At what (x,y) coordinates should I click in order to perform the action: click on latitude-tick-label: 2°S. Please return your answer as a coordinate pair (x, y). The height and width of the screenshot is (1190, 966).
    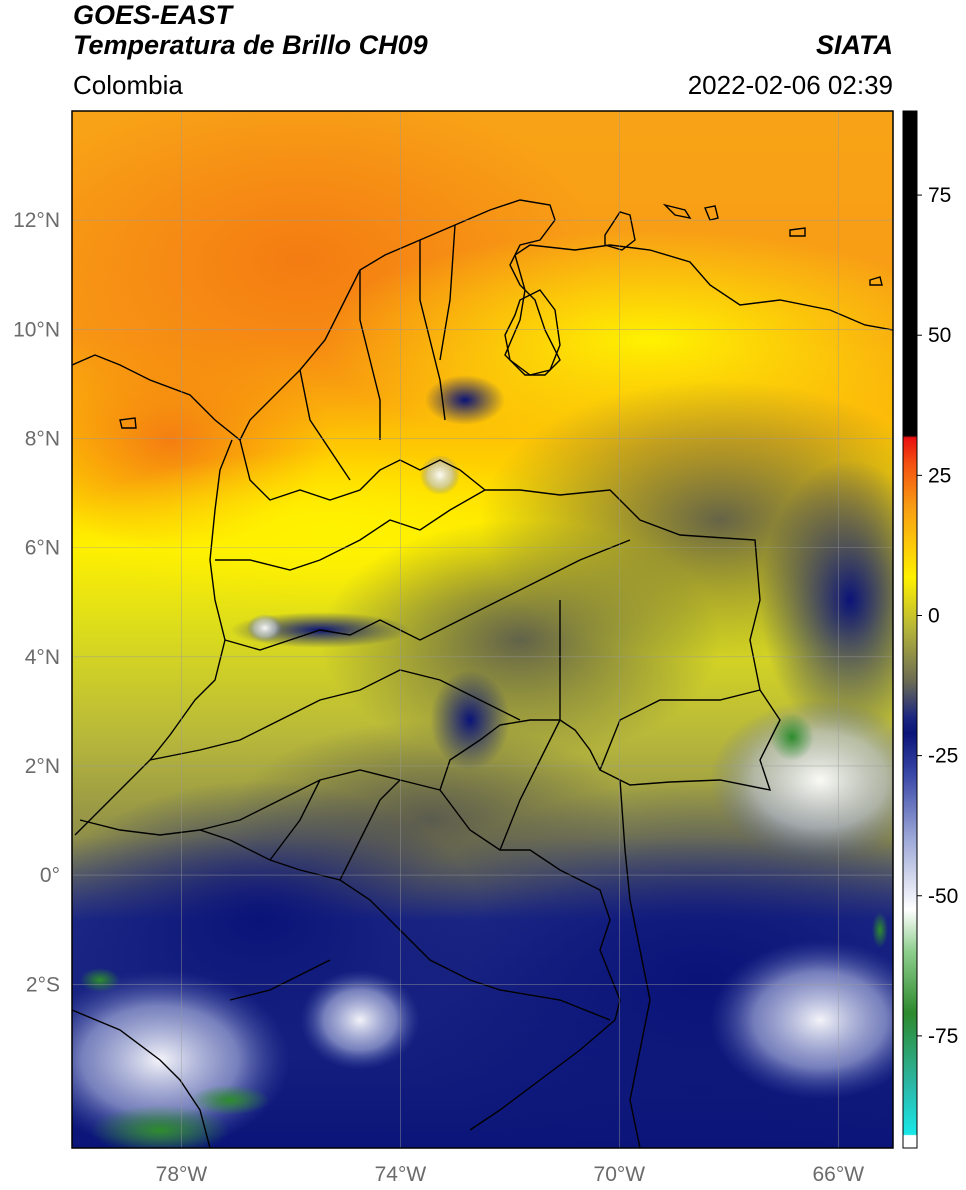
    Looking at the image, I should click on (43, 984).